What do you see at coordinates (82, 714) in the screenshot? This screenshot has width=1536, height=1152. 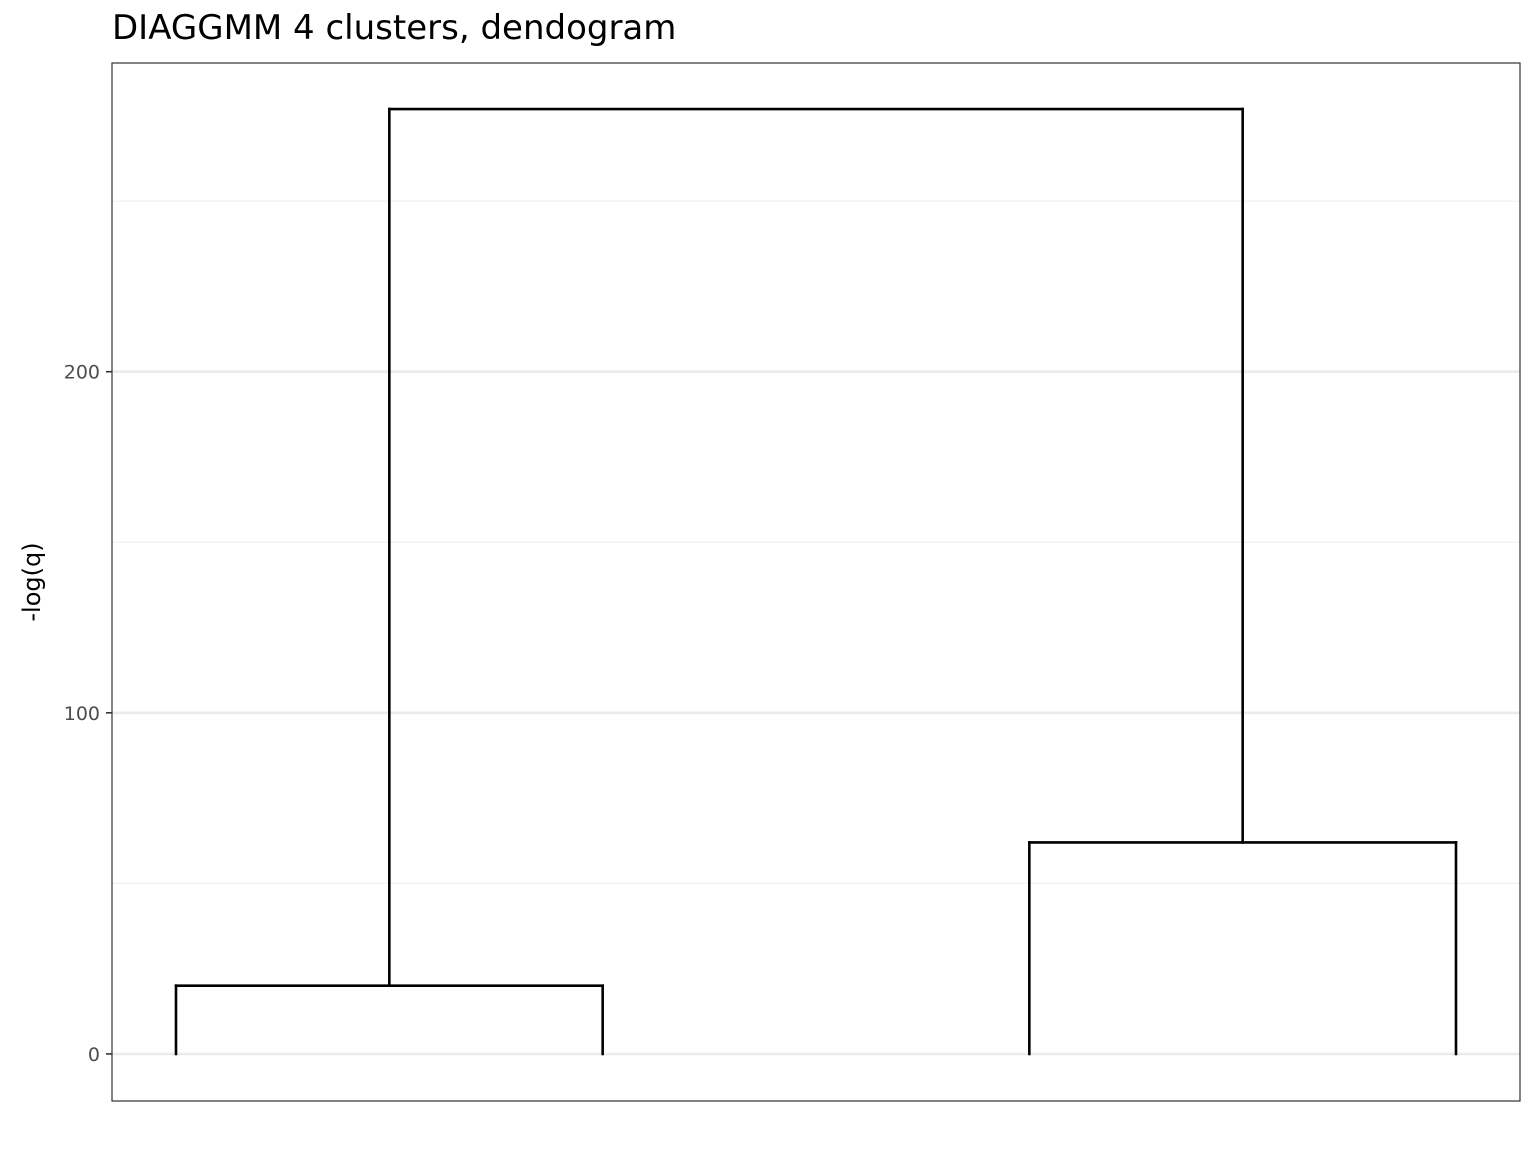 I see `y-tick-label: 100` at bounding box center [82, 714].